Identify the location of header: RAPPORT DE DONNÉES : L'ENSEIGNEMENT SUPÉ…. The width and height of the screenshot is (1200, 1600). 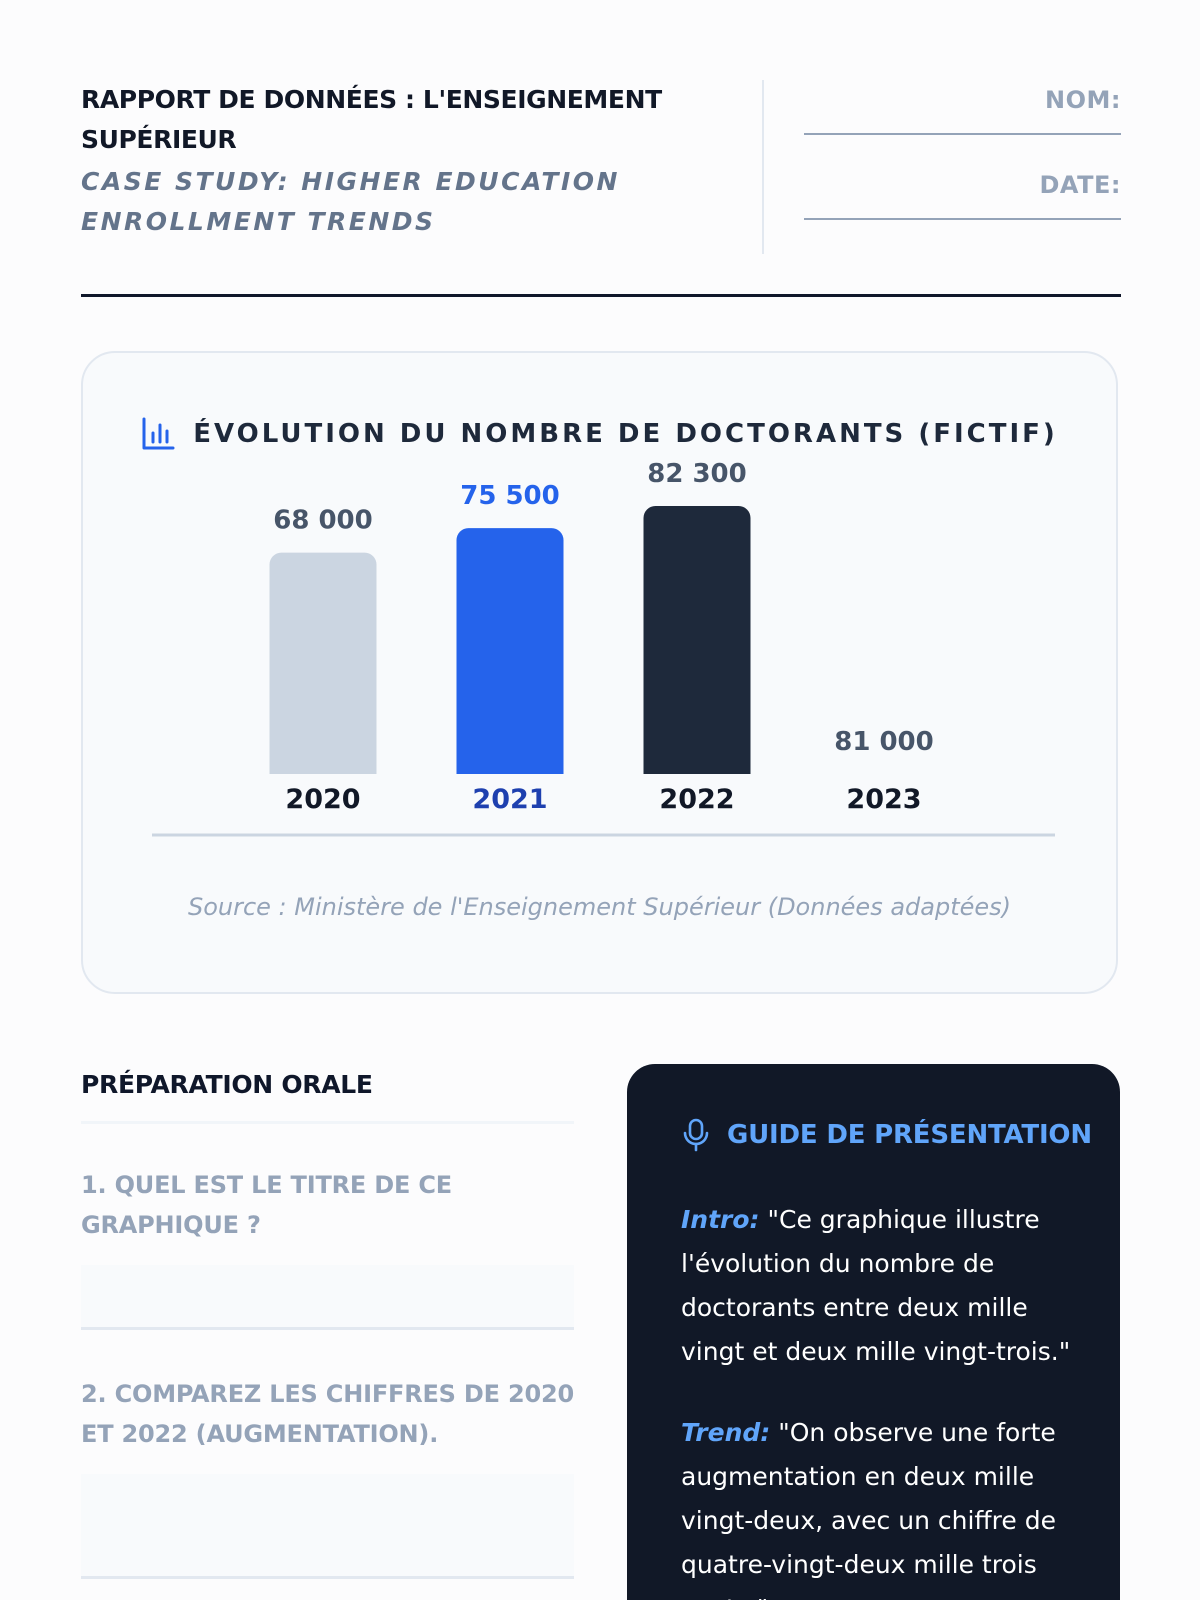
(601, 188).